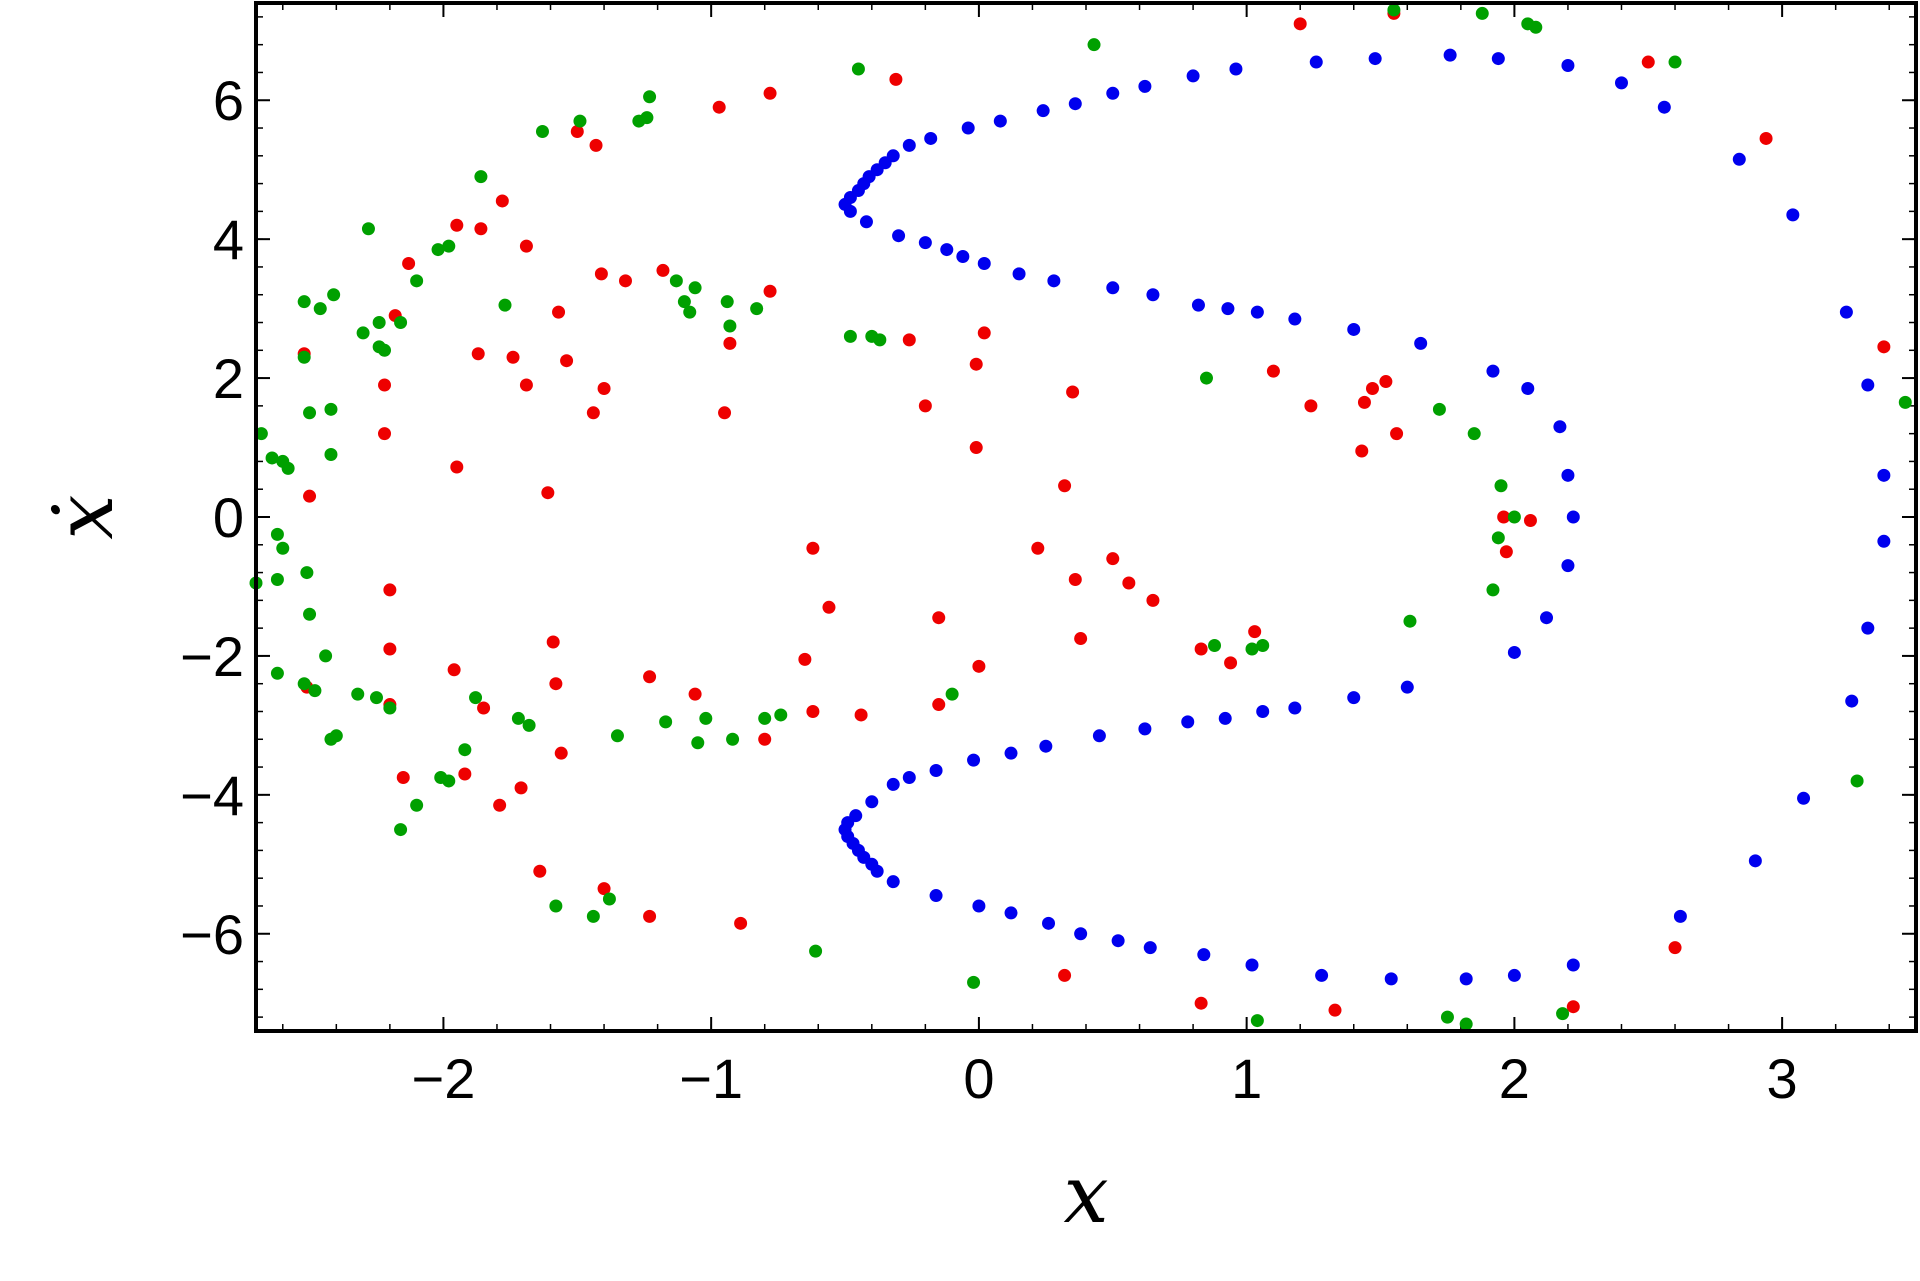 The height and width of the screenshot is (1281, 1920). Describe the element at coordinates (228, 517) in the screenshot. I see `y-tick-label: 0` at that location.